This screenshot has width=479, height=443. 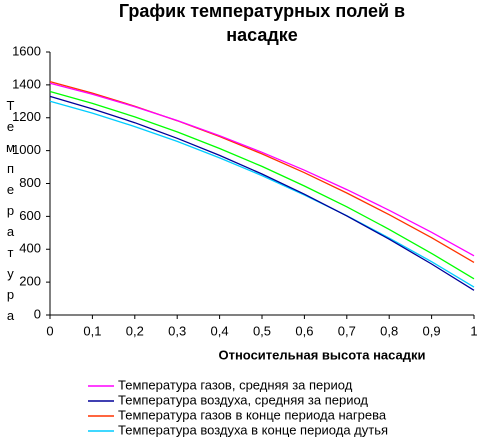 What do you see at coordinates (473, 330) in the screenshot?
I see `x-tick-label: 1` at bounding box center [473, 330].